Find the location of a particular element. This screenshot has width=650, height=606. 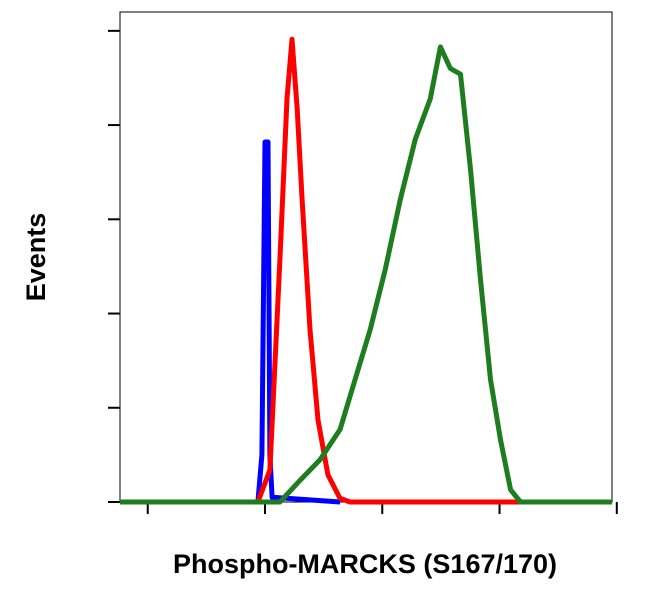

x-axis-label: Phospho-MARCKS (S167/170) is located at coordinates (365, 564).